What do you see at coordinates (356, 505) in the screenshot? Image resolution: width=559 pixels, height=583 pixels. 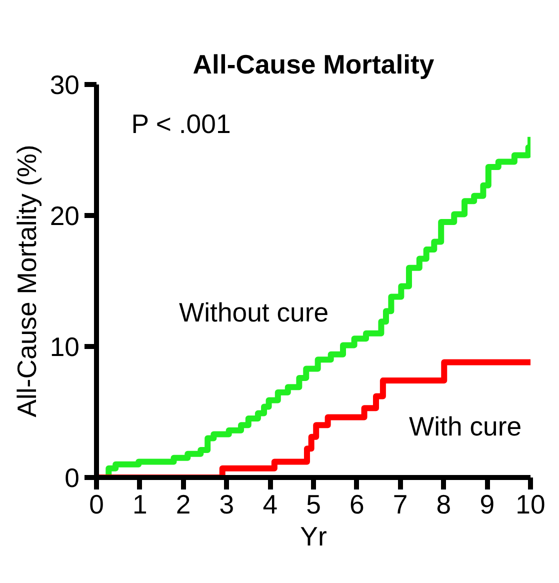 I see `x-tick-label: 6` at bounding box center [356, 505].